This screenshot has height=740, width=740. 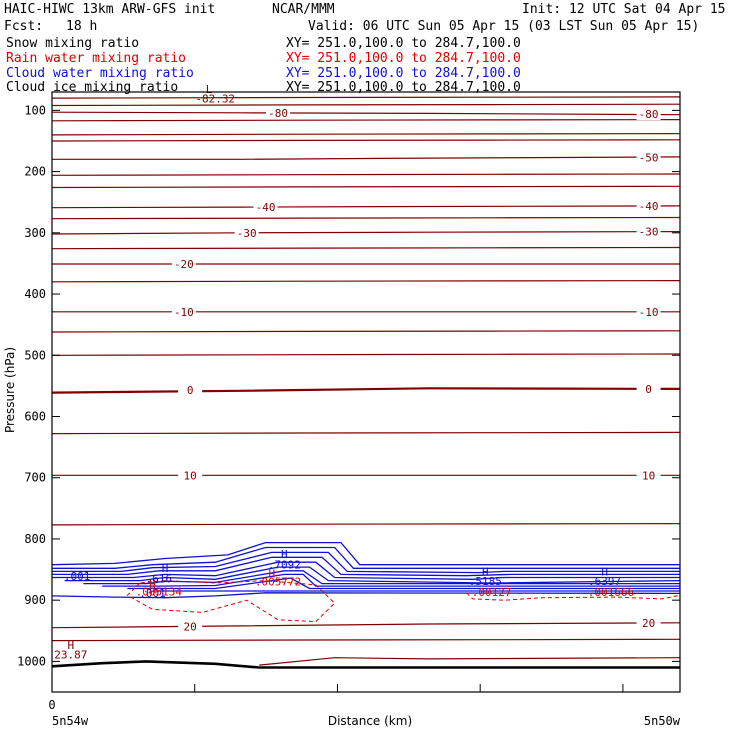 I want to click on field-rain-name: Rain water mixing ratio, so click(x=96, y=58).